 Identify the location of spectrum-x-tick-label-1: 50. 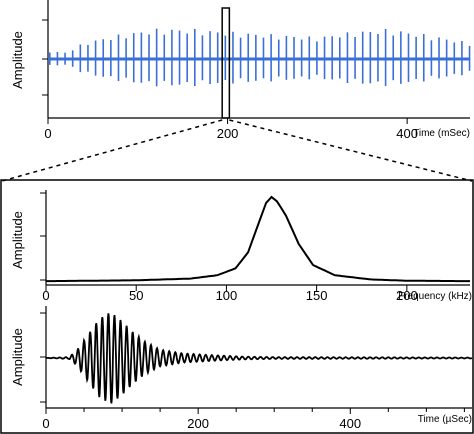
(136, 295).